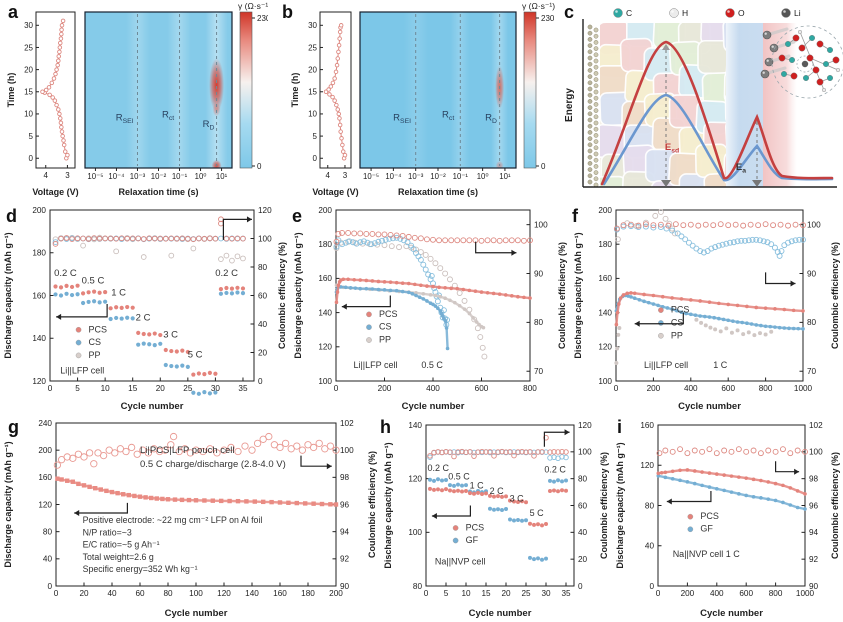 This screenshot has width=843, height=622. Describe the element at coordinates (13, 427) in the screenshot. I see `panel-g-letter: g` at that location.